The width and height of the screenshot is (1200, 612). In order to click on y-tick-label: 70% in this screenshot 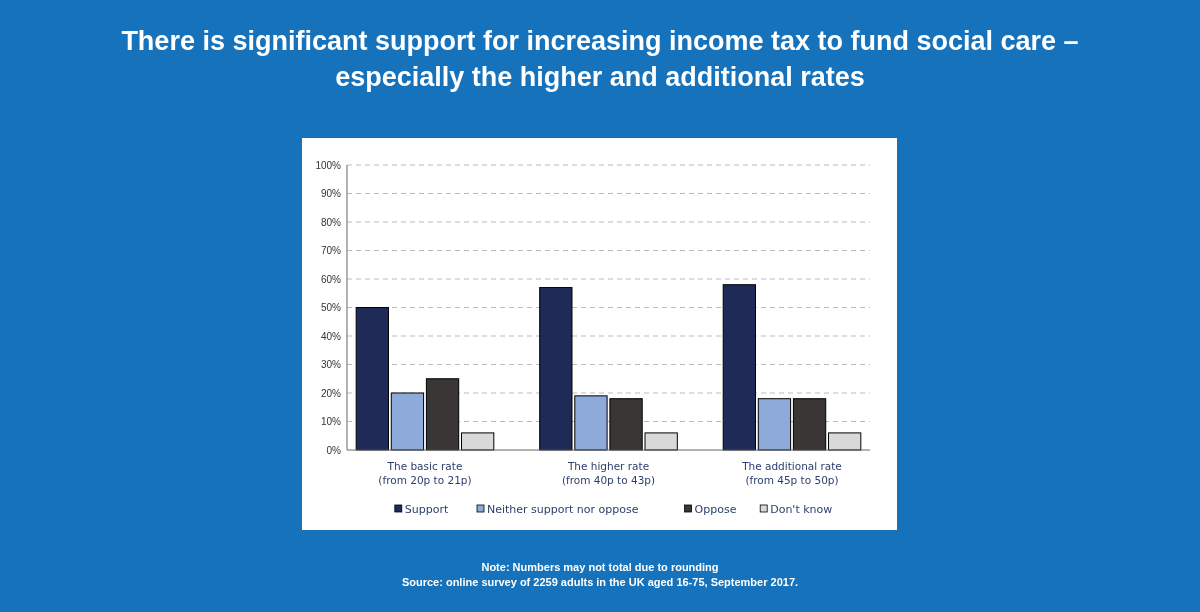, I will do `click(331, 250)`.